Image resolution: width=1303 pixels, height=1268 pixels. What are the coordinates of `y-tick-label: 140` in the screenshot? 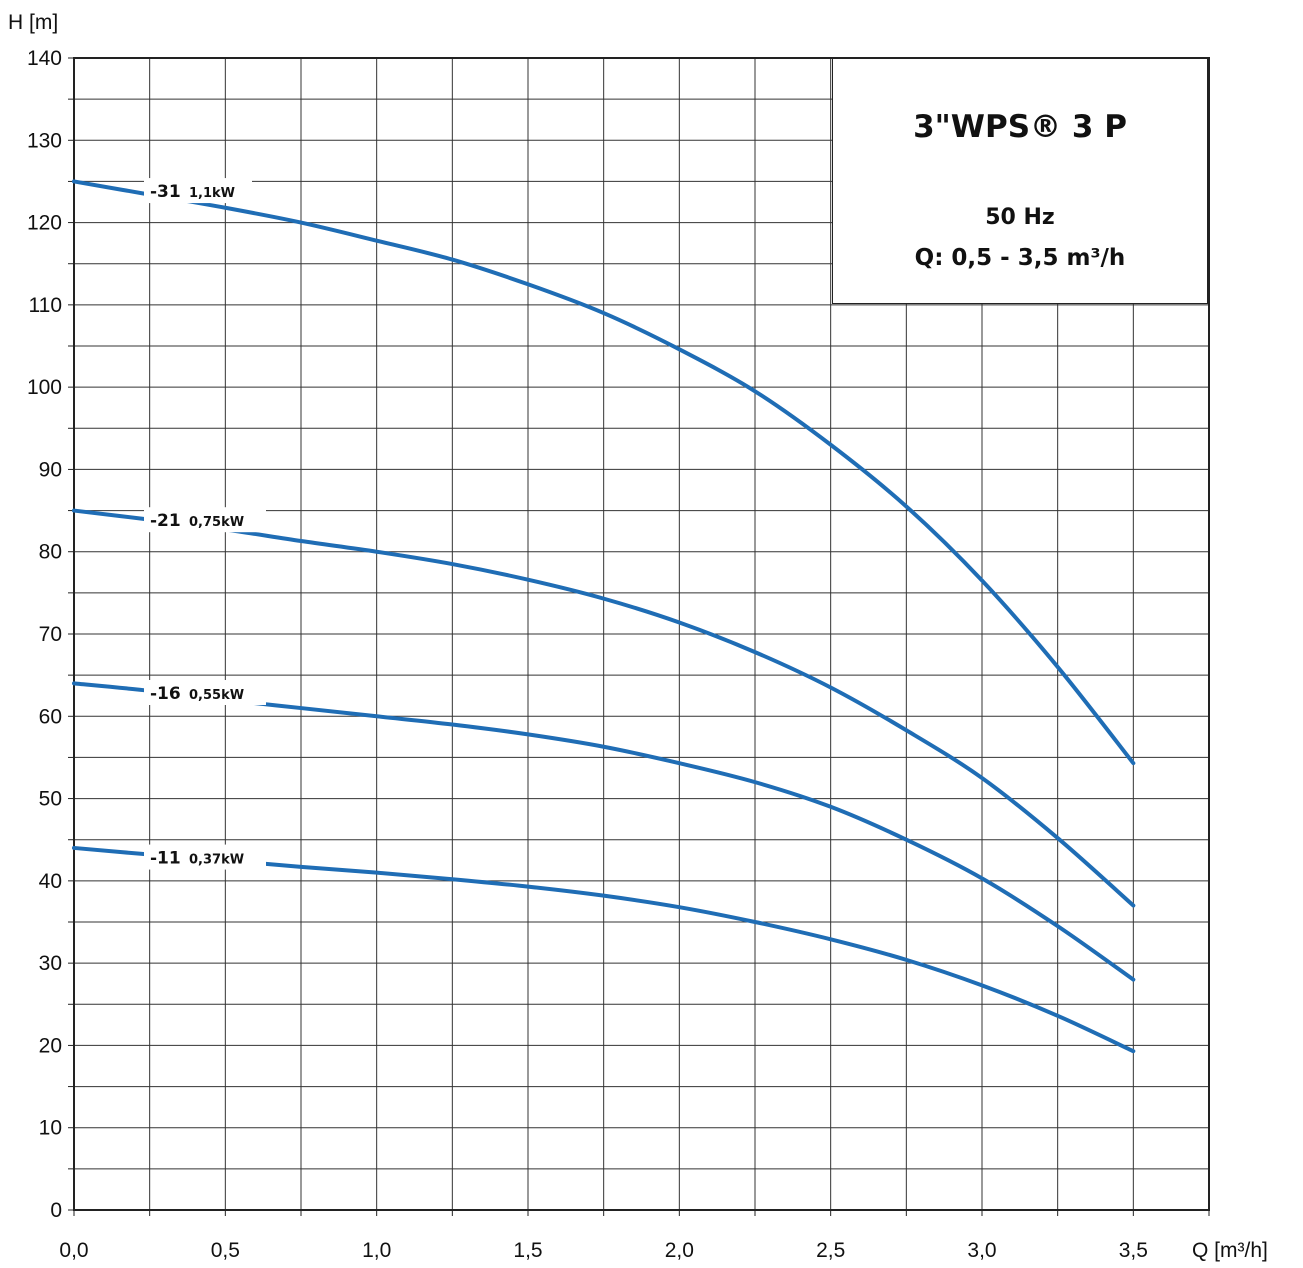 It's located at (44, 58).